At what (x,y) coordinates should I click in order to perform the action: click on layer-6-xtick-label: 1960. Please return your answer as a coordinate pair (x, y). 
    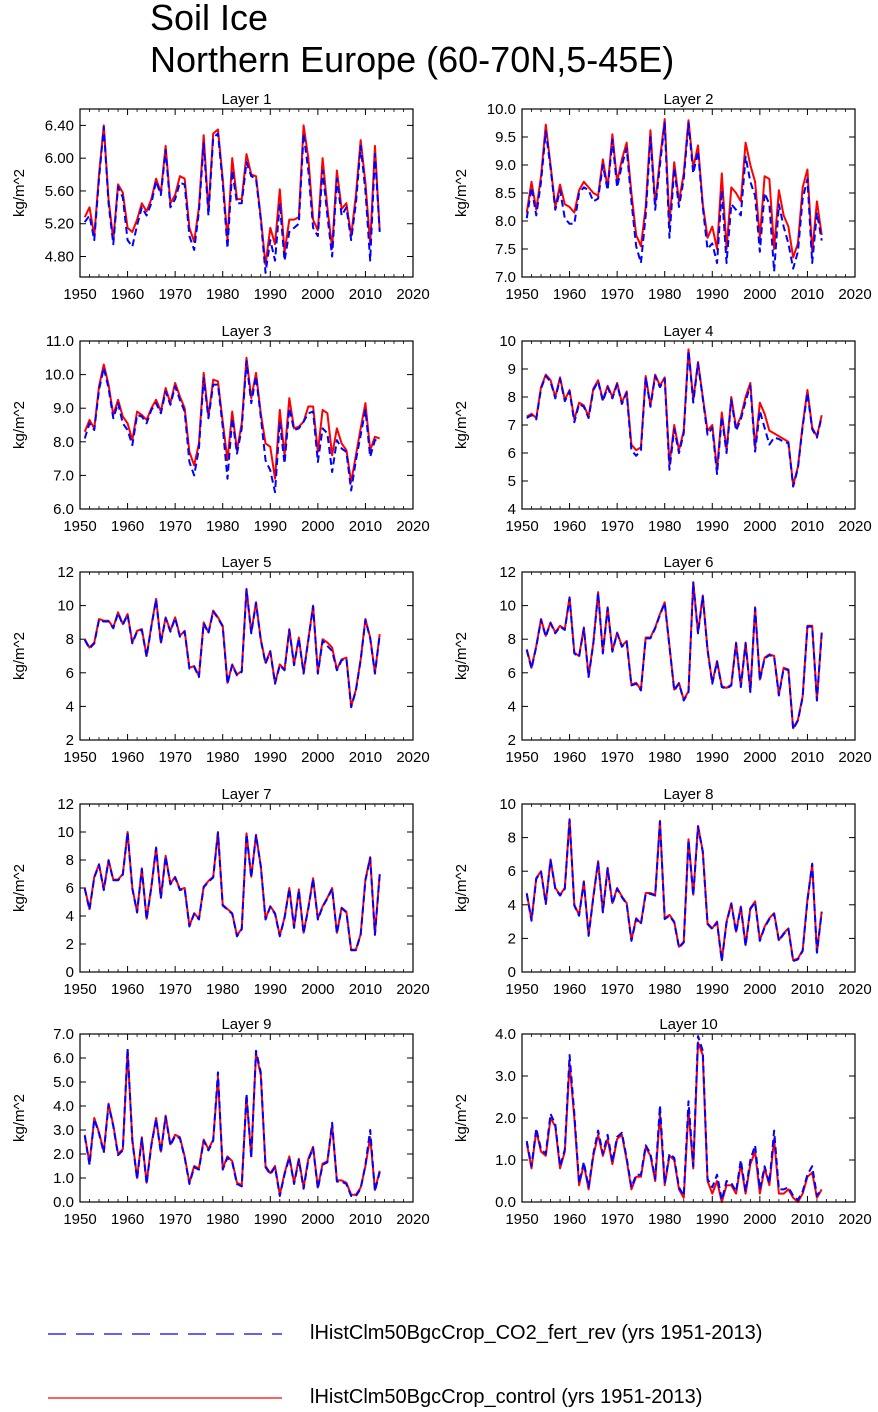
    Looking at the image, I should click on (569, 757).